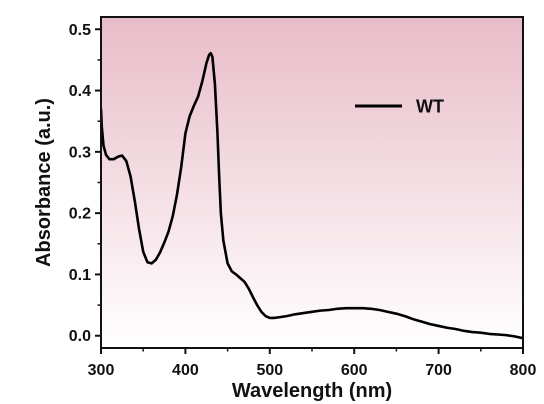 The width and height of the screenshot is (544, 404). I want to click on x-tick-label: 500, so click(269, 370).